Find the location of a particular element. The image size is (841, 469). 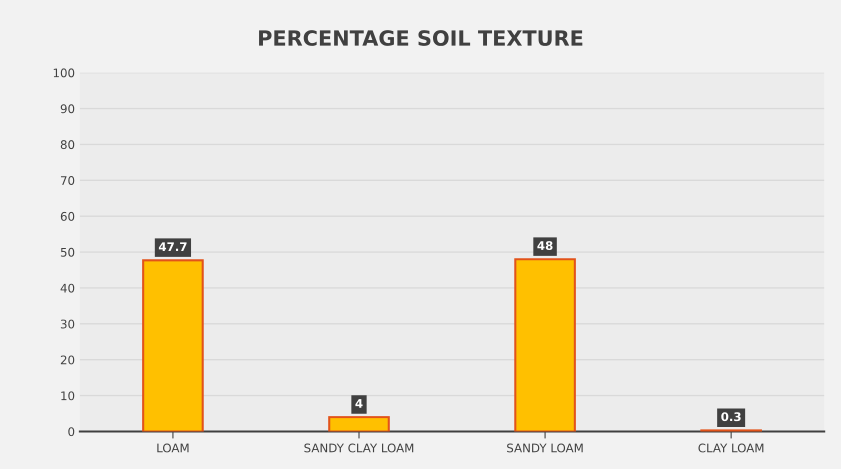

y-tick-label: 70 is located at coordinates (67, 180).